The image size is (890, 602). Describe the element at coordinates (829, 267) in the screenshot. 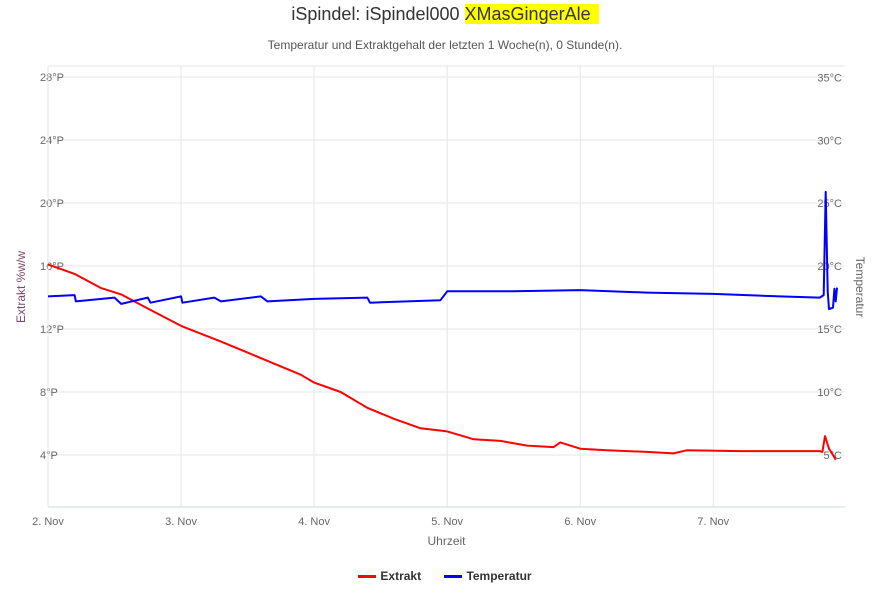

I see `y-right-tick-label: 20°C` at that location.